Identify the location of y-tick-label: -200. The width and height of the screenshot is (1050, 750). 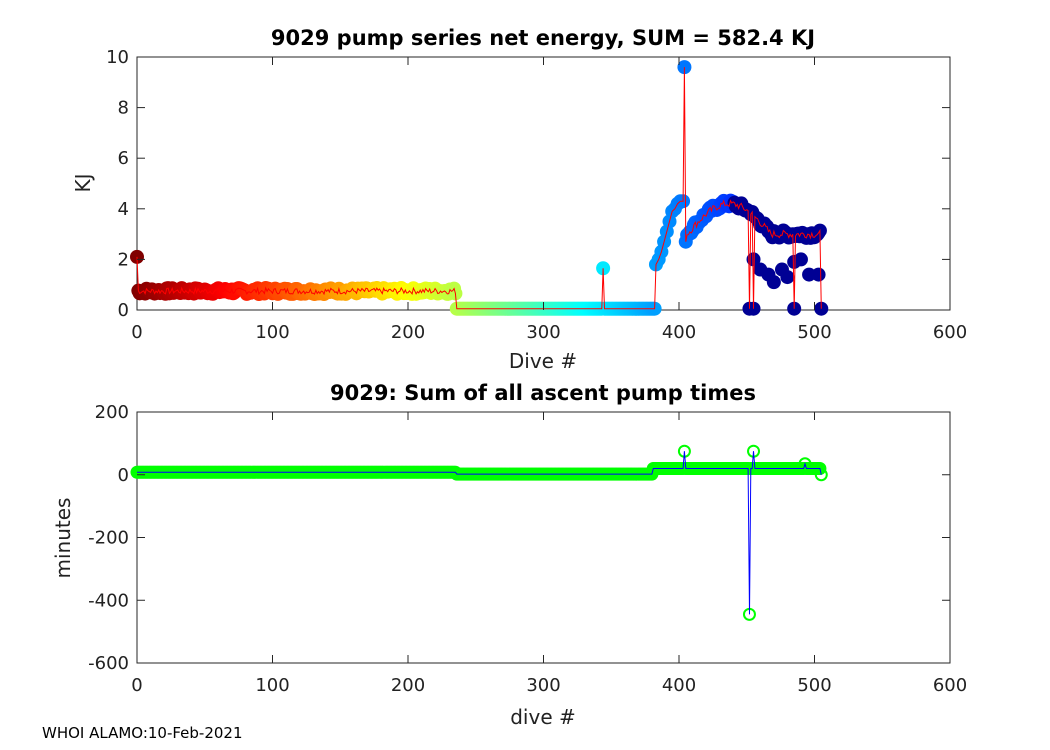
(108, 538).